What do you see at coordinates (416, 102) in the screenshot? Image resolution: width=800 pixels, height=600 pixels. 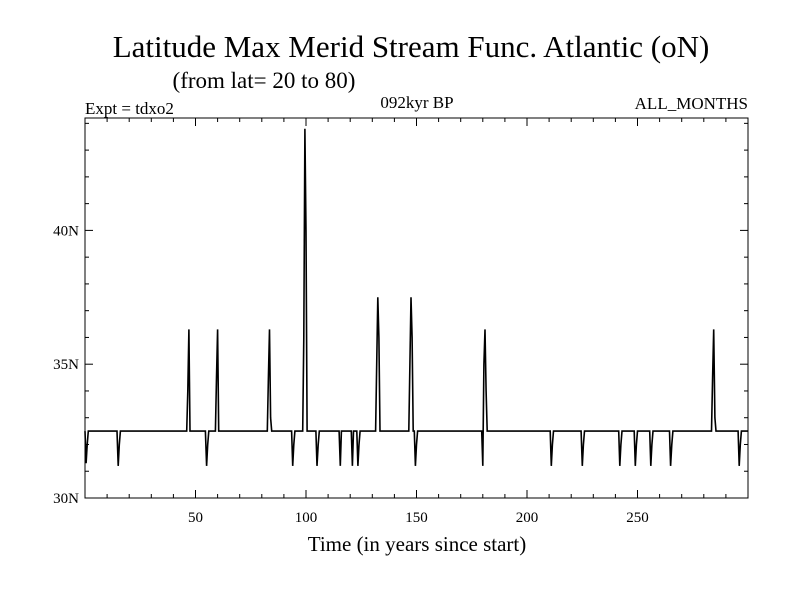 I see `period-label: 092kyr BP` at bounding box center [416, 102].